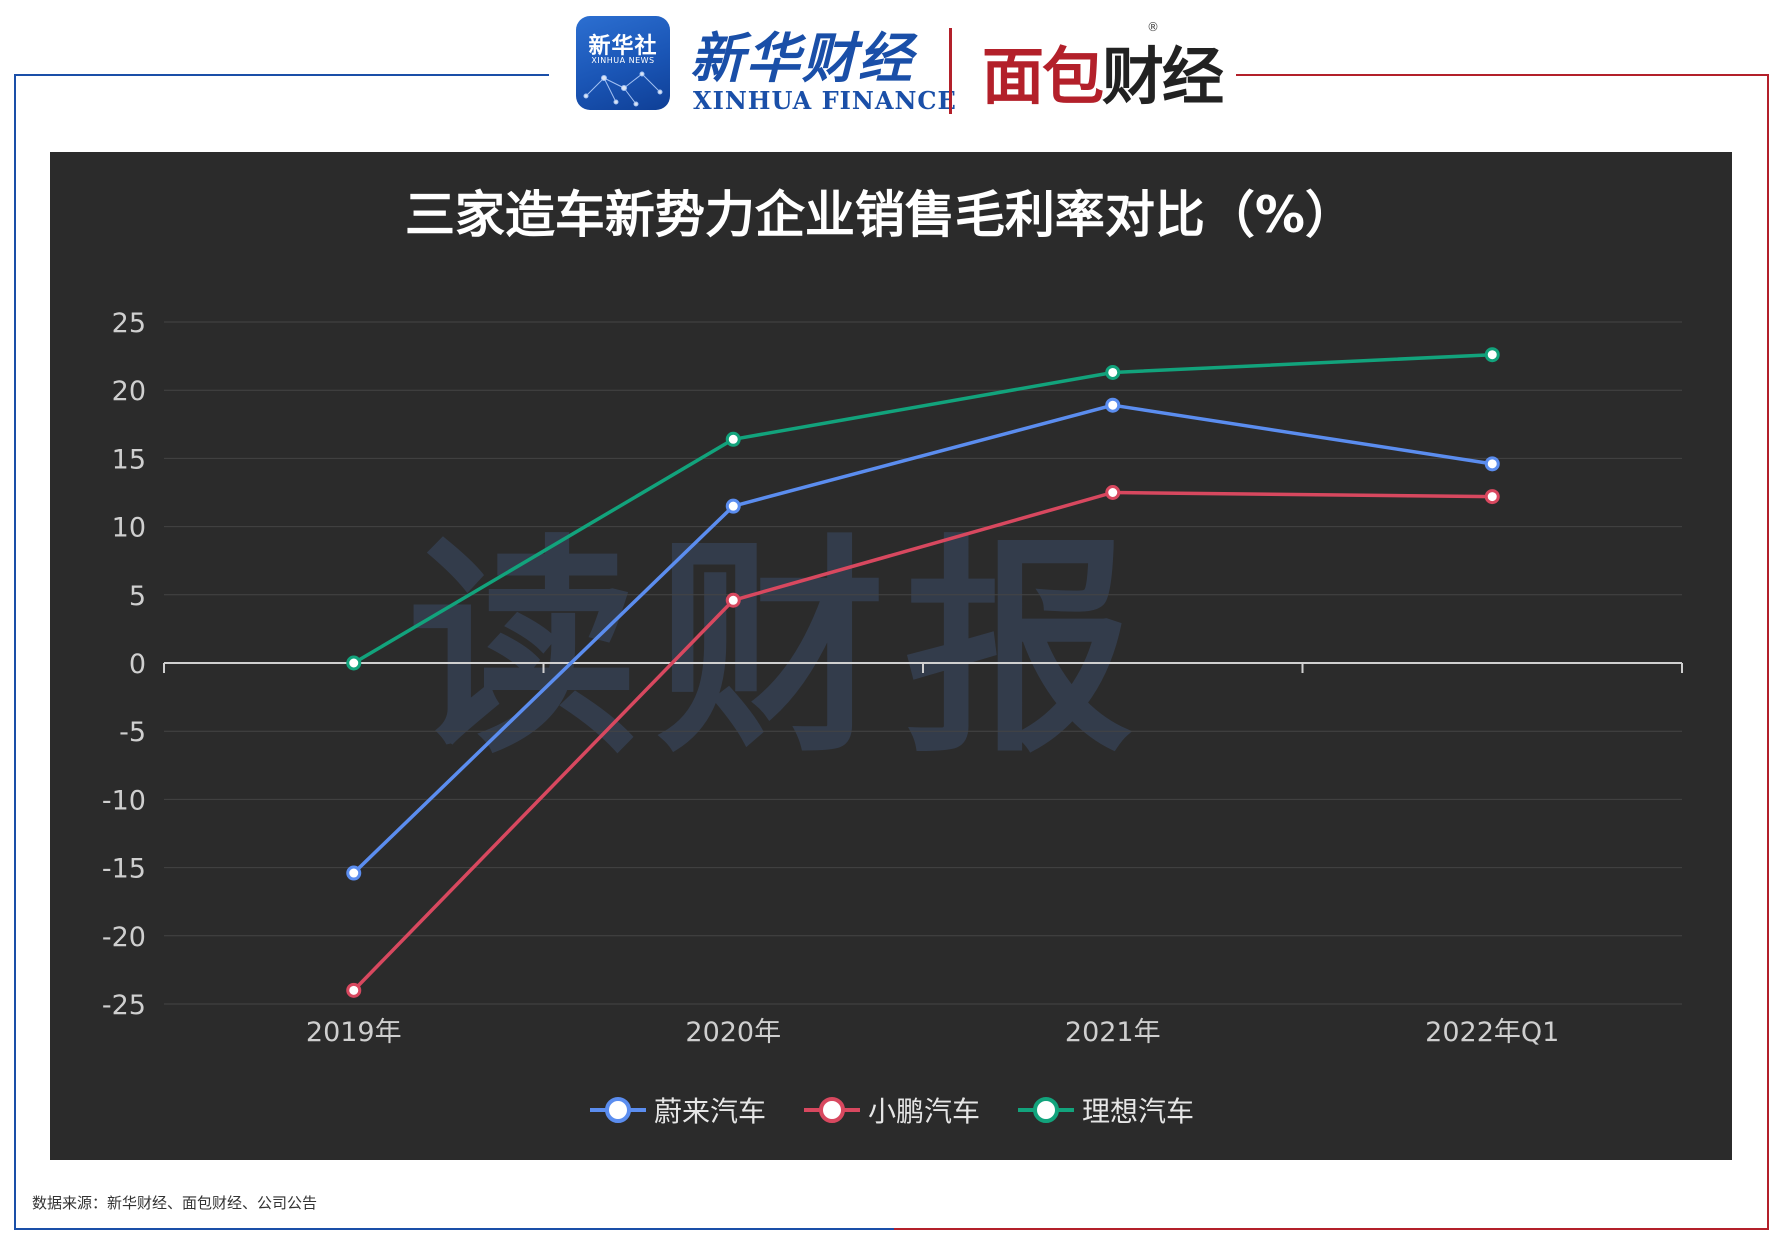 Image resolution: width=1781 pixels, height=1243 pixels. Describe the element at coordinates (124, 869) in the screenshot. I see `y-tick-label: -15` at that location.